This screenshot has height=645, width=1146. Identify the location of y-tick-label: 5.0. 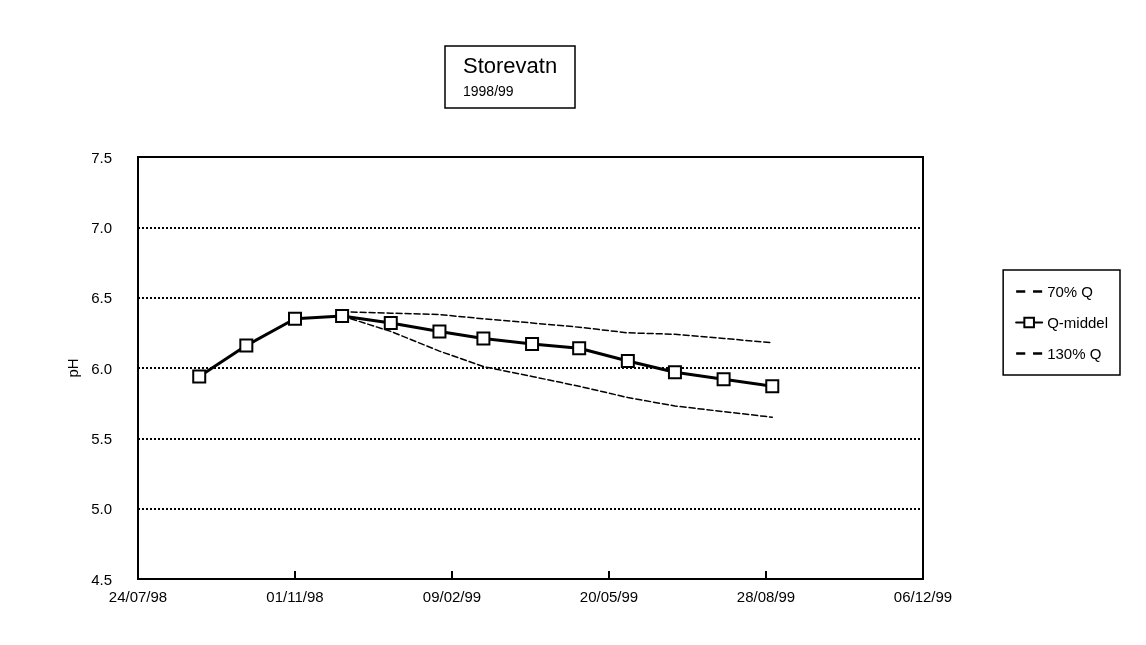
(101, 509).